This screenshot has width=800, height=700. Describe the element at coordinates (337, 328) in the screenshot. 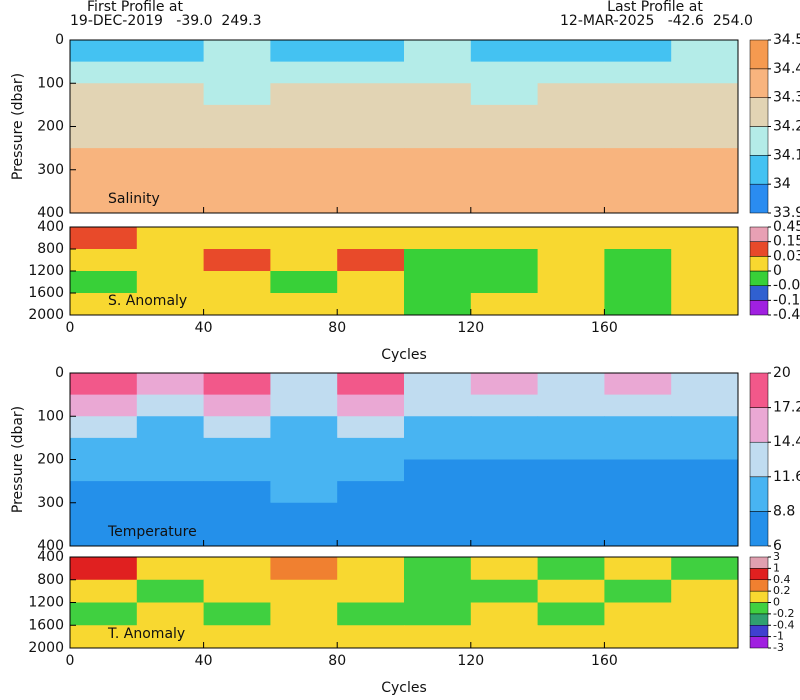

I see `x-tick-label: 80` at that location.